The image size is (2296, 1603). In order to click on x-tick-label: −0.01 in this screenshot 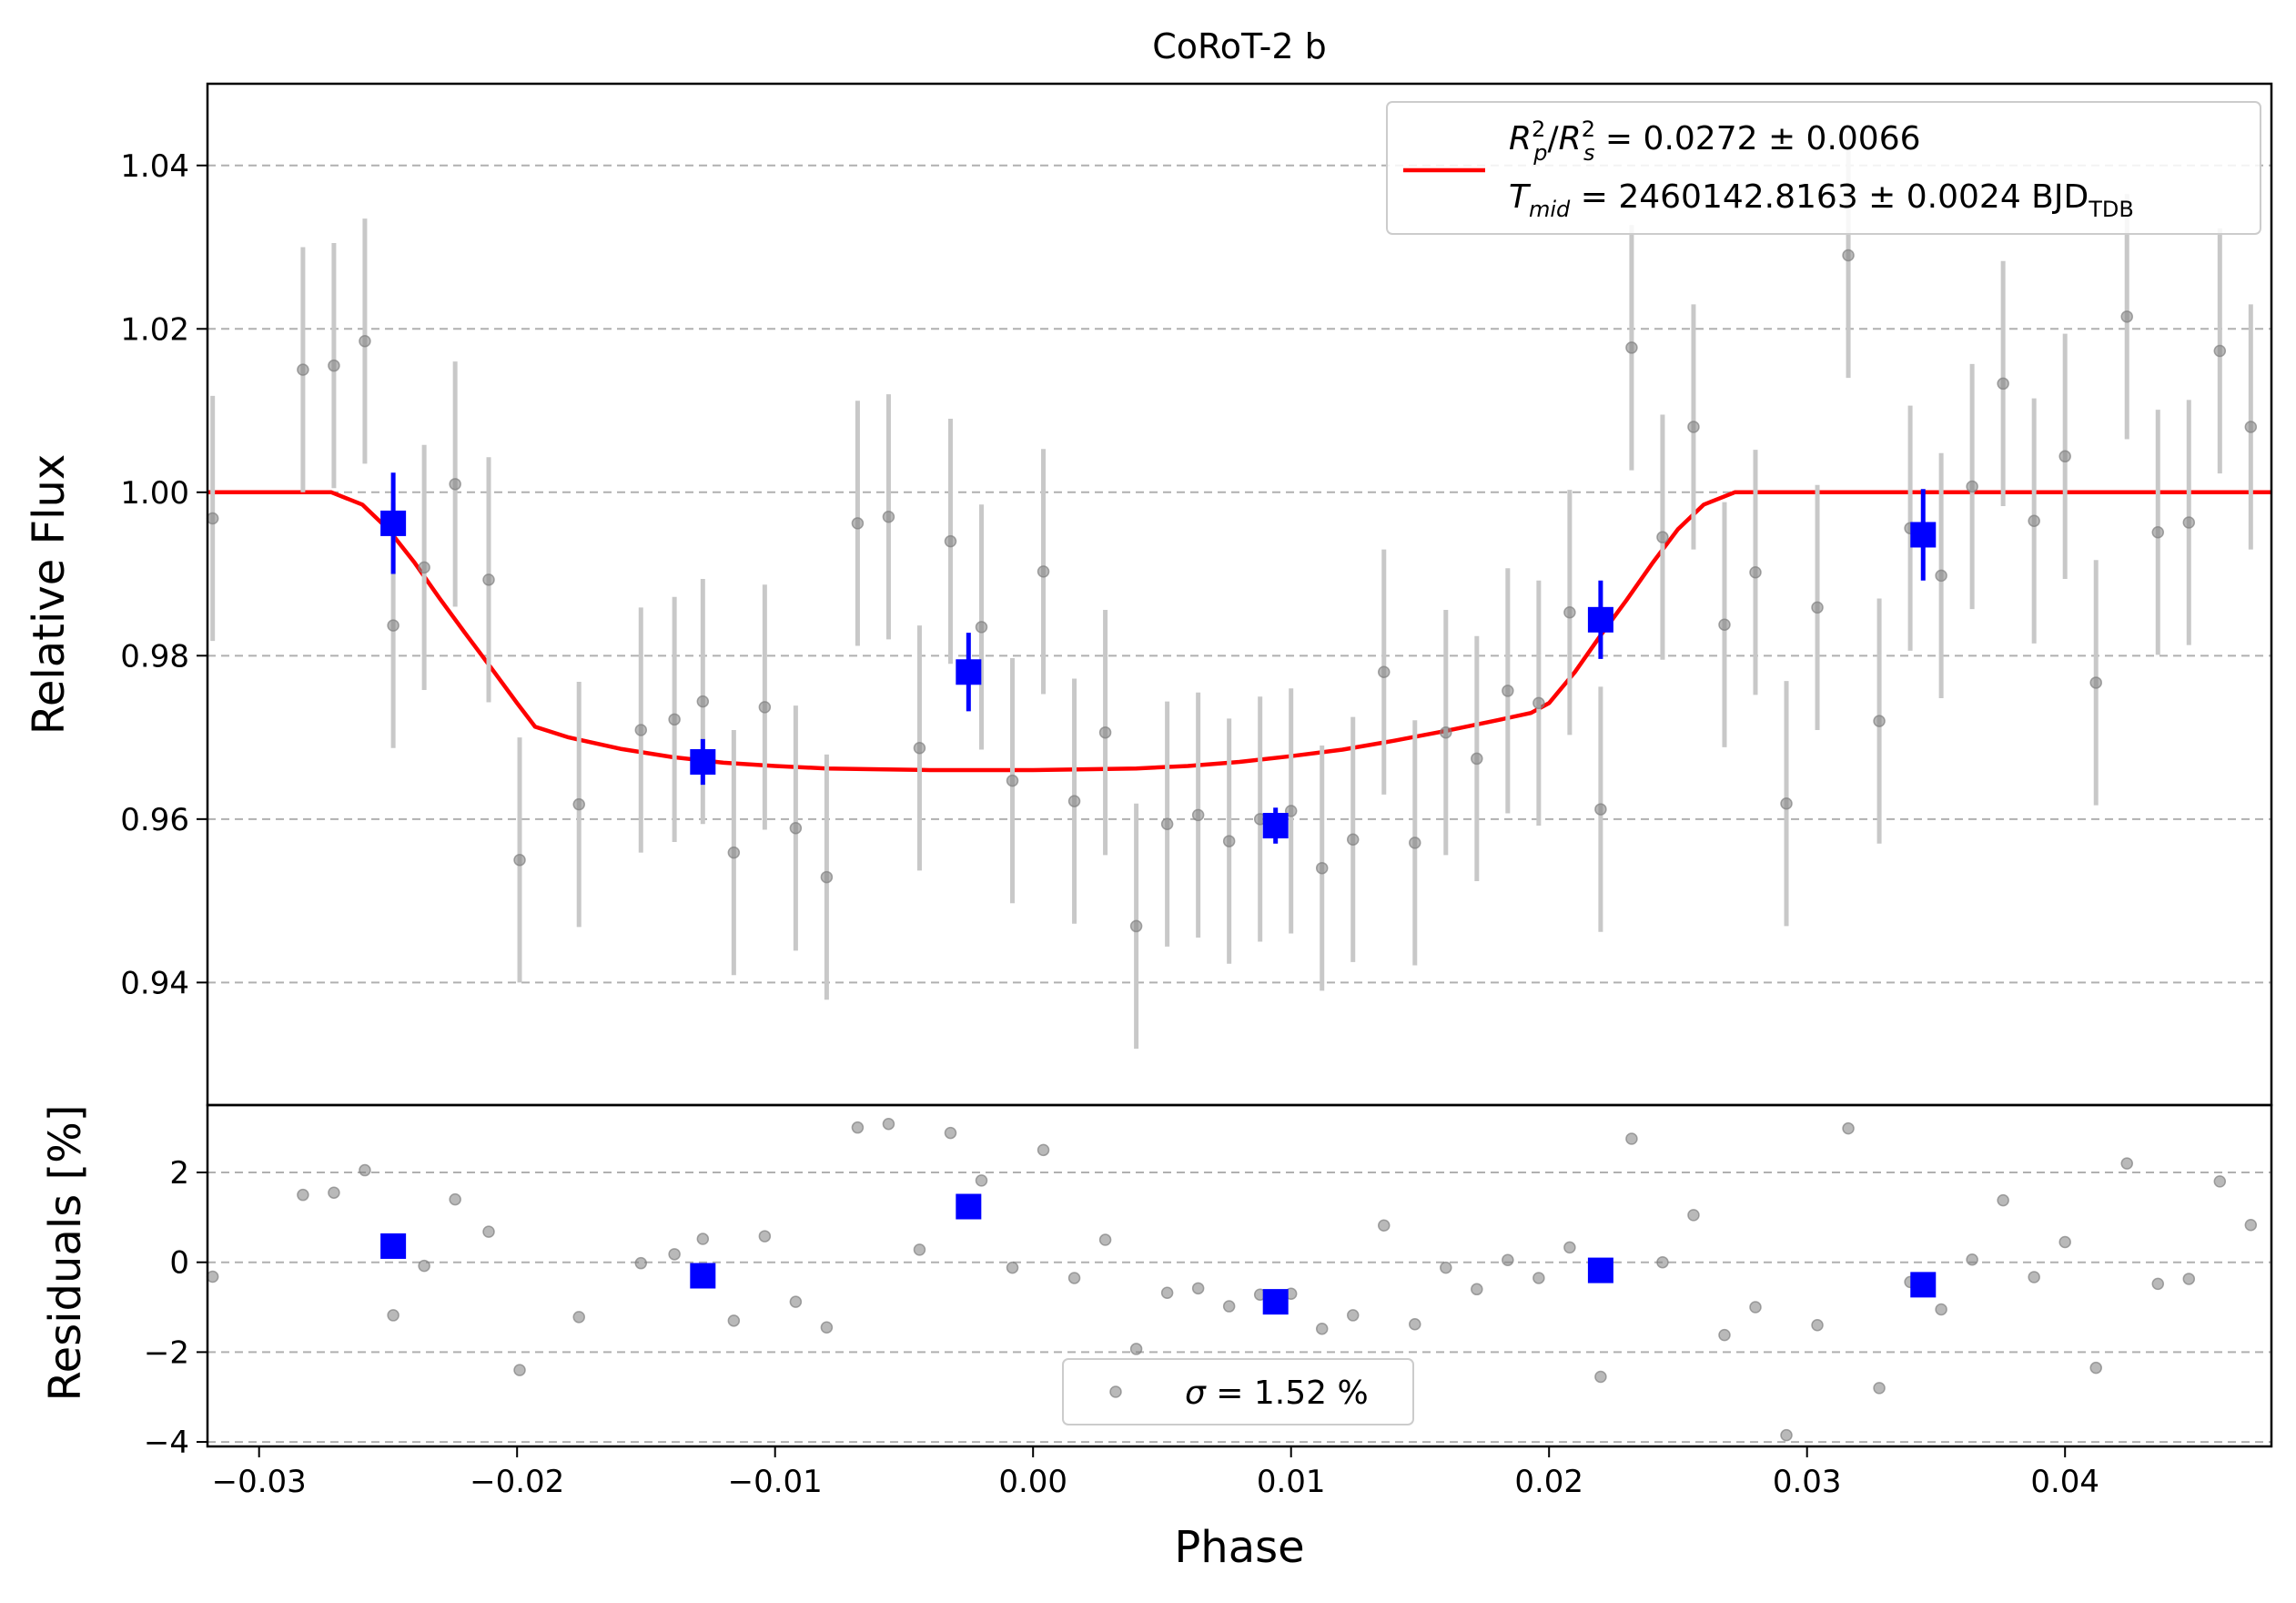, I will do `click(776, 1482)`.